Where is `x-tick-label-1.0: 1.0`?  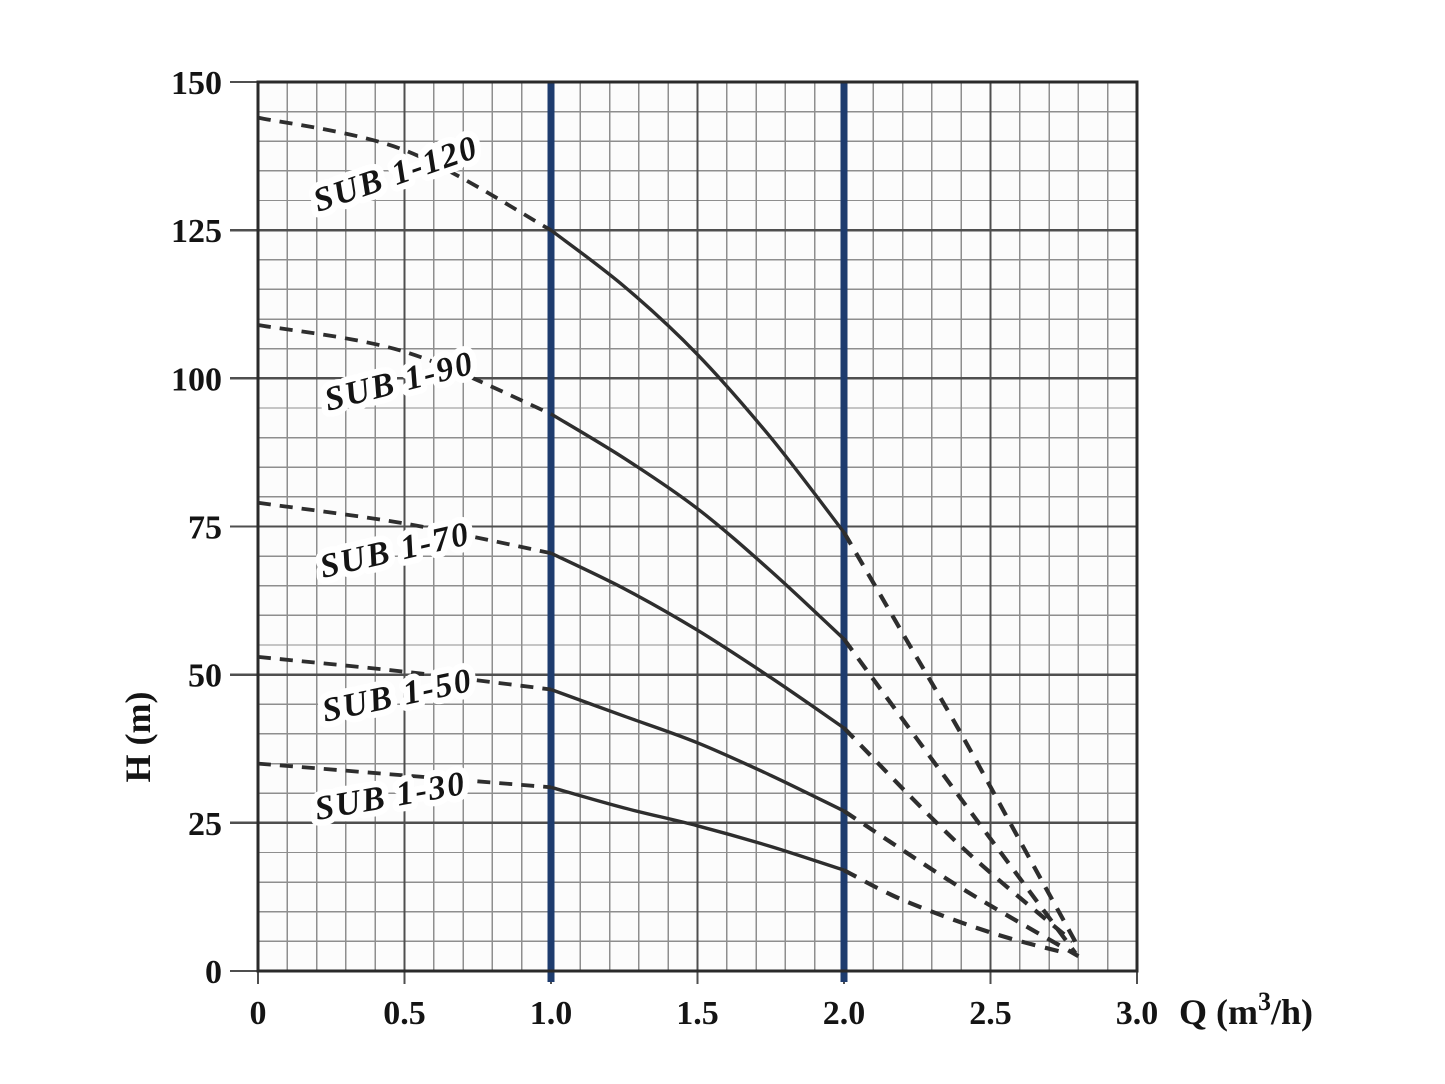 x-tick-label-1.0: 1.0 is located at coordinates (551, 1013).